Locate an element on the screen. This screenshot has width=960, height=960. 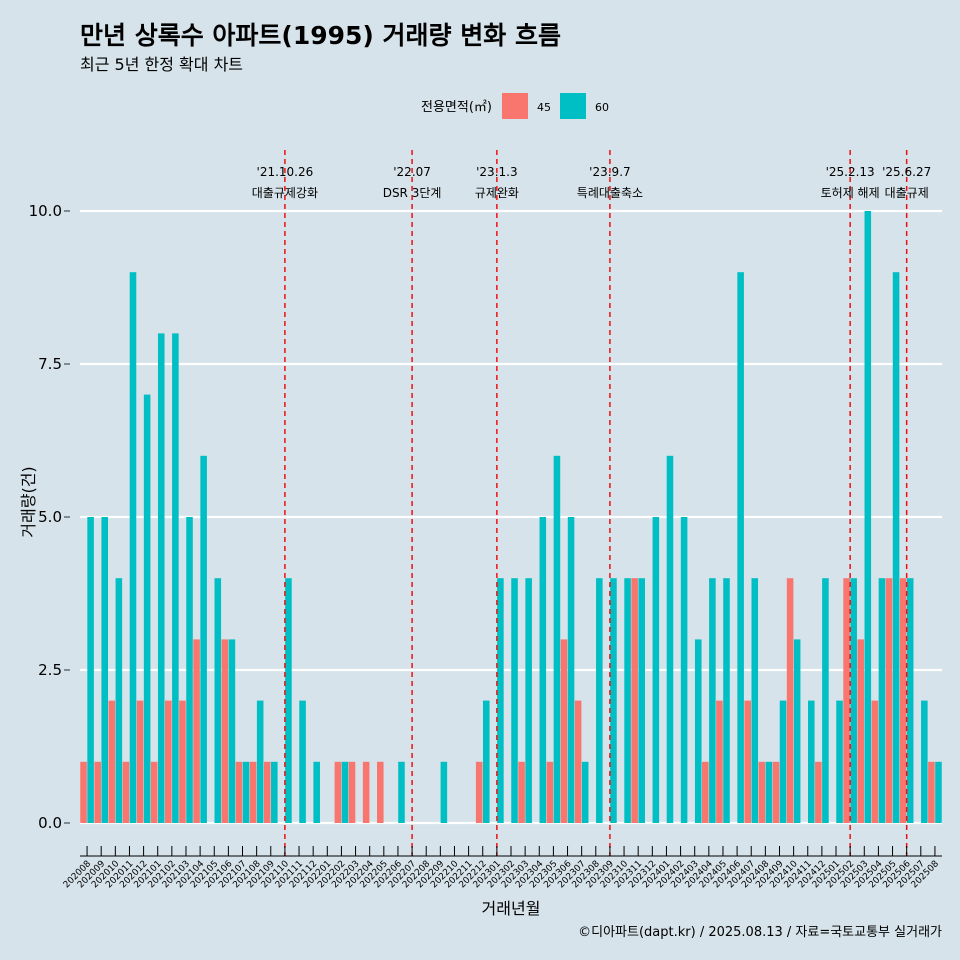
chart-subtitle: 최근 5년 한정 확대 차트 is located at coordinates (161, 64).